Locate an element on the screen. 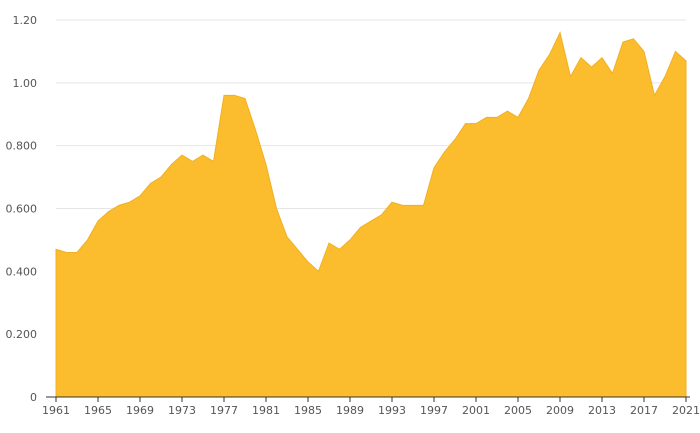 The width and height of the screenshot is (700, 433). x-tick-label: 1969 is located at coordinates (140, 410).